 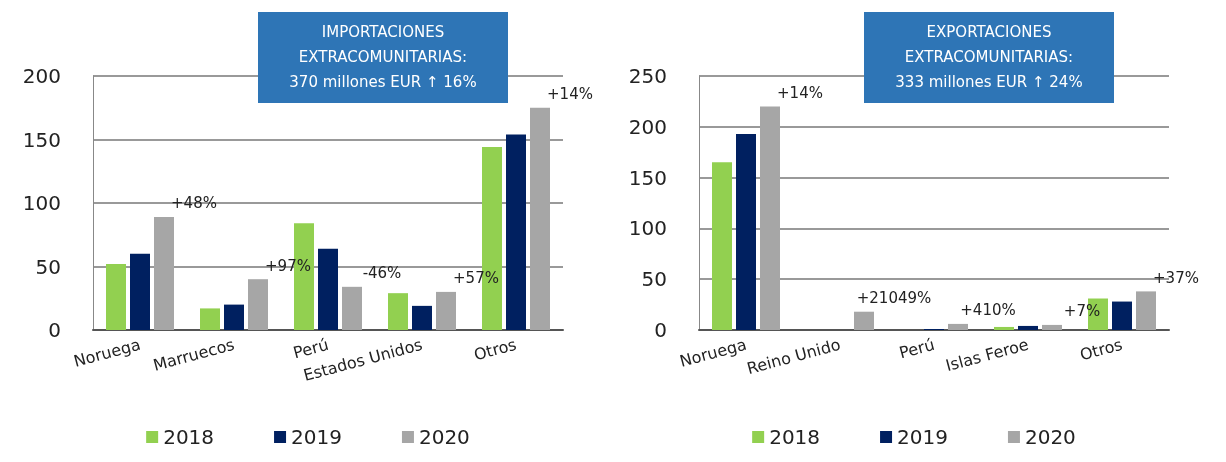 What do you see at coordinates (894, 298) in the screenshot?
I see `annotation: +21049%` at bounding box center [894, 298].